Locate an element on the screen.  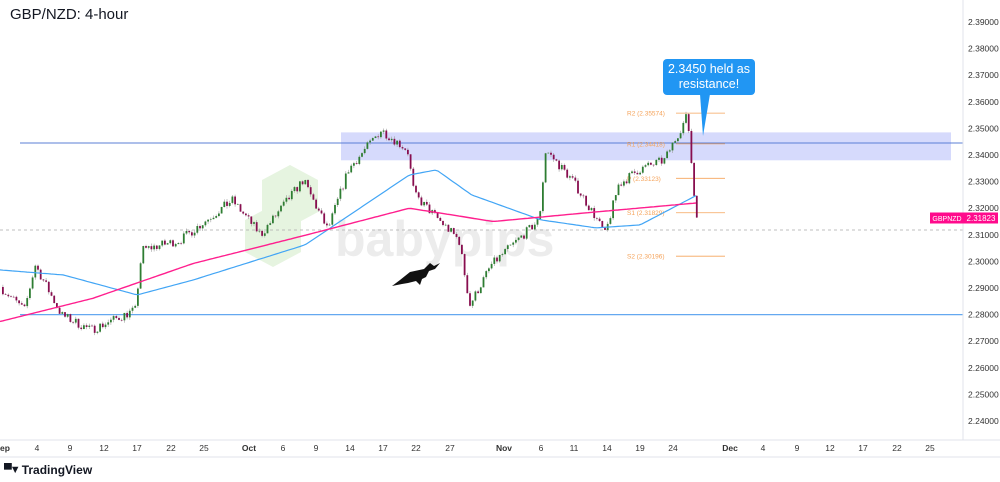
time-tick-label: 14 is located at coordinates (350, 448).